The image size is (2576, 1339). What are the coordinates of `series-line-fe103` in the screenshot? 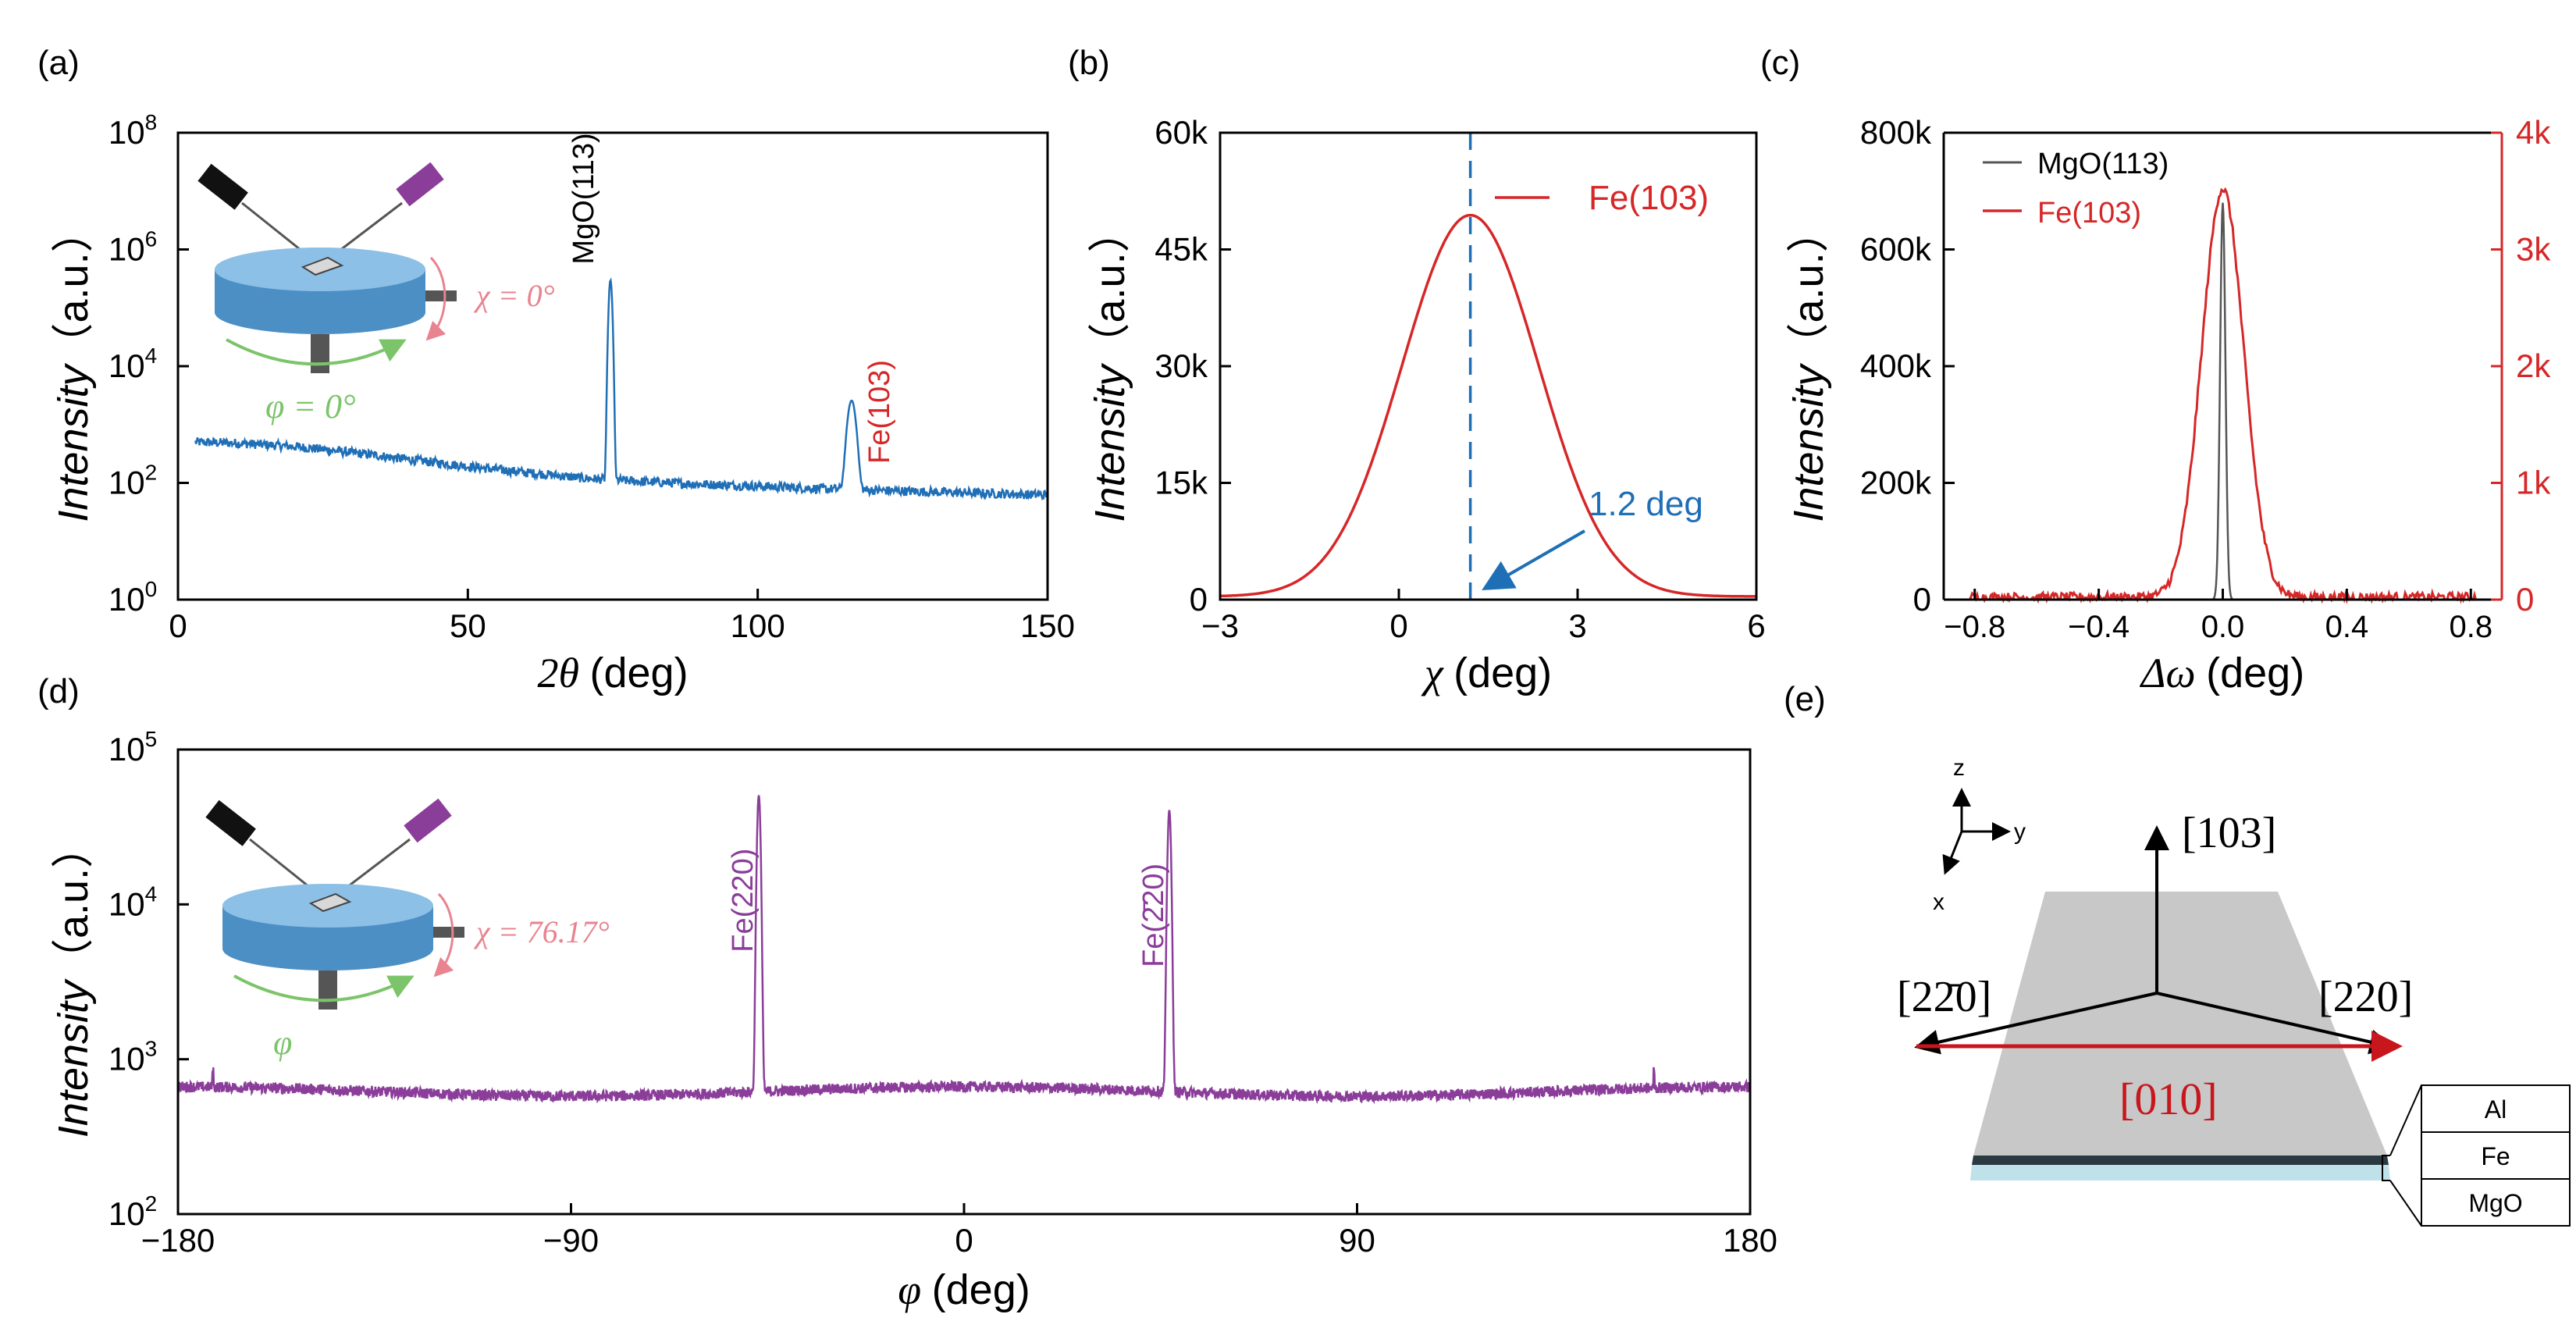 It's located at (1488, 406).